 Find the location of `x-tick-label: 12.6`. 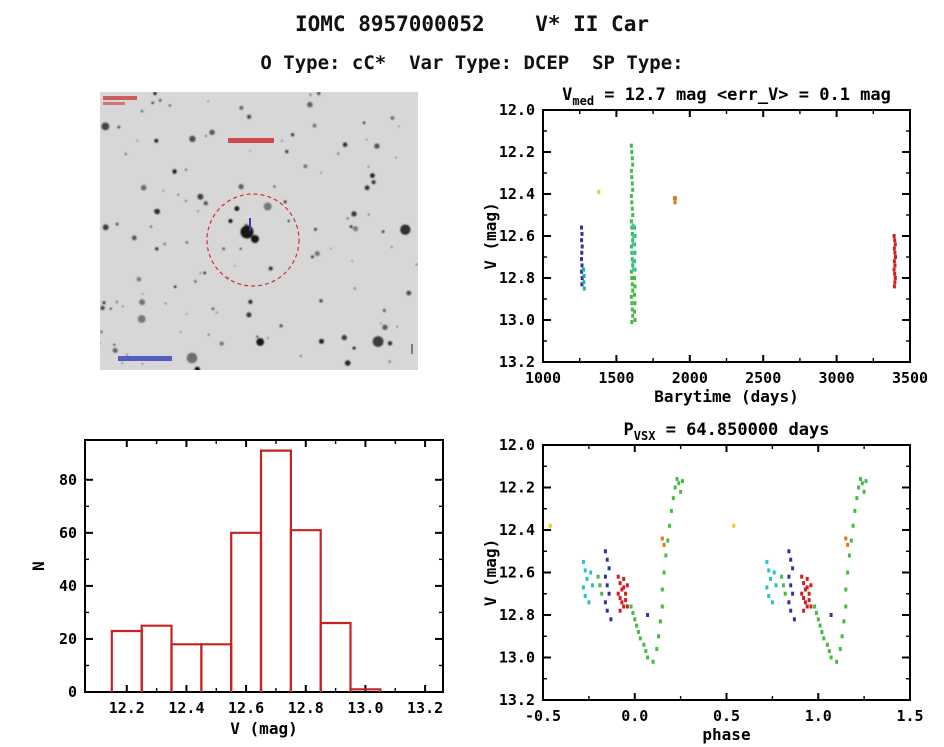

x-tick-label: 12.6 is located at coordinates (246, 708).